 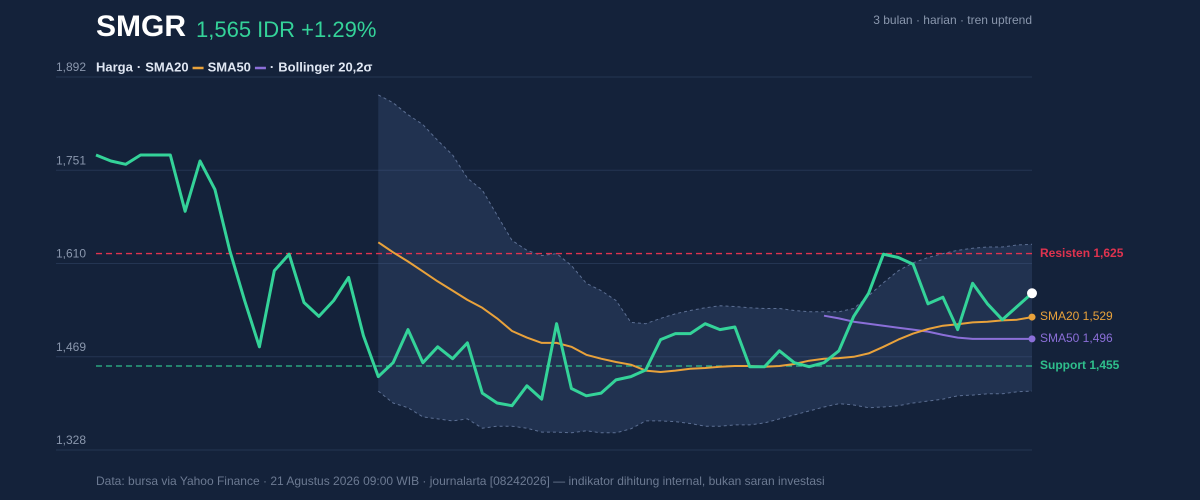 I want to click on legend-label: SMA50, so click(x=229, y=66).